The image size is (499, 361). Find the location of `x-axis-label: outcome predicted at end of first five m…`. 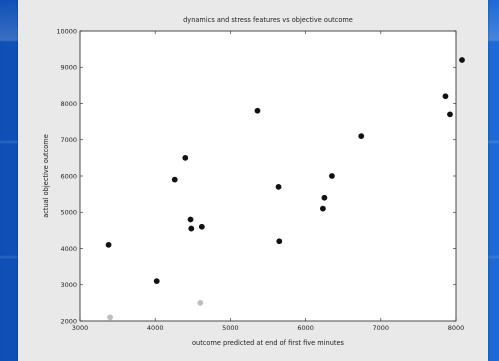

x-axis-label: outcome predicted at end of first five m… is located at coordinates (268, 343).